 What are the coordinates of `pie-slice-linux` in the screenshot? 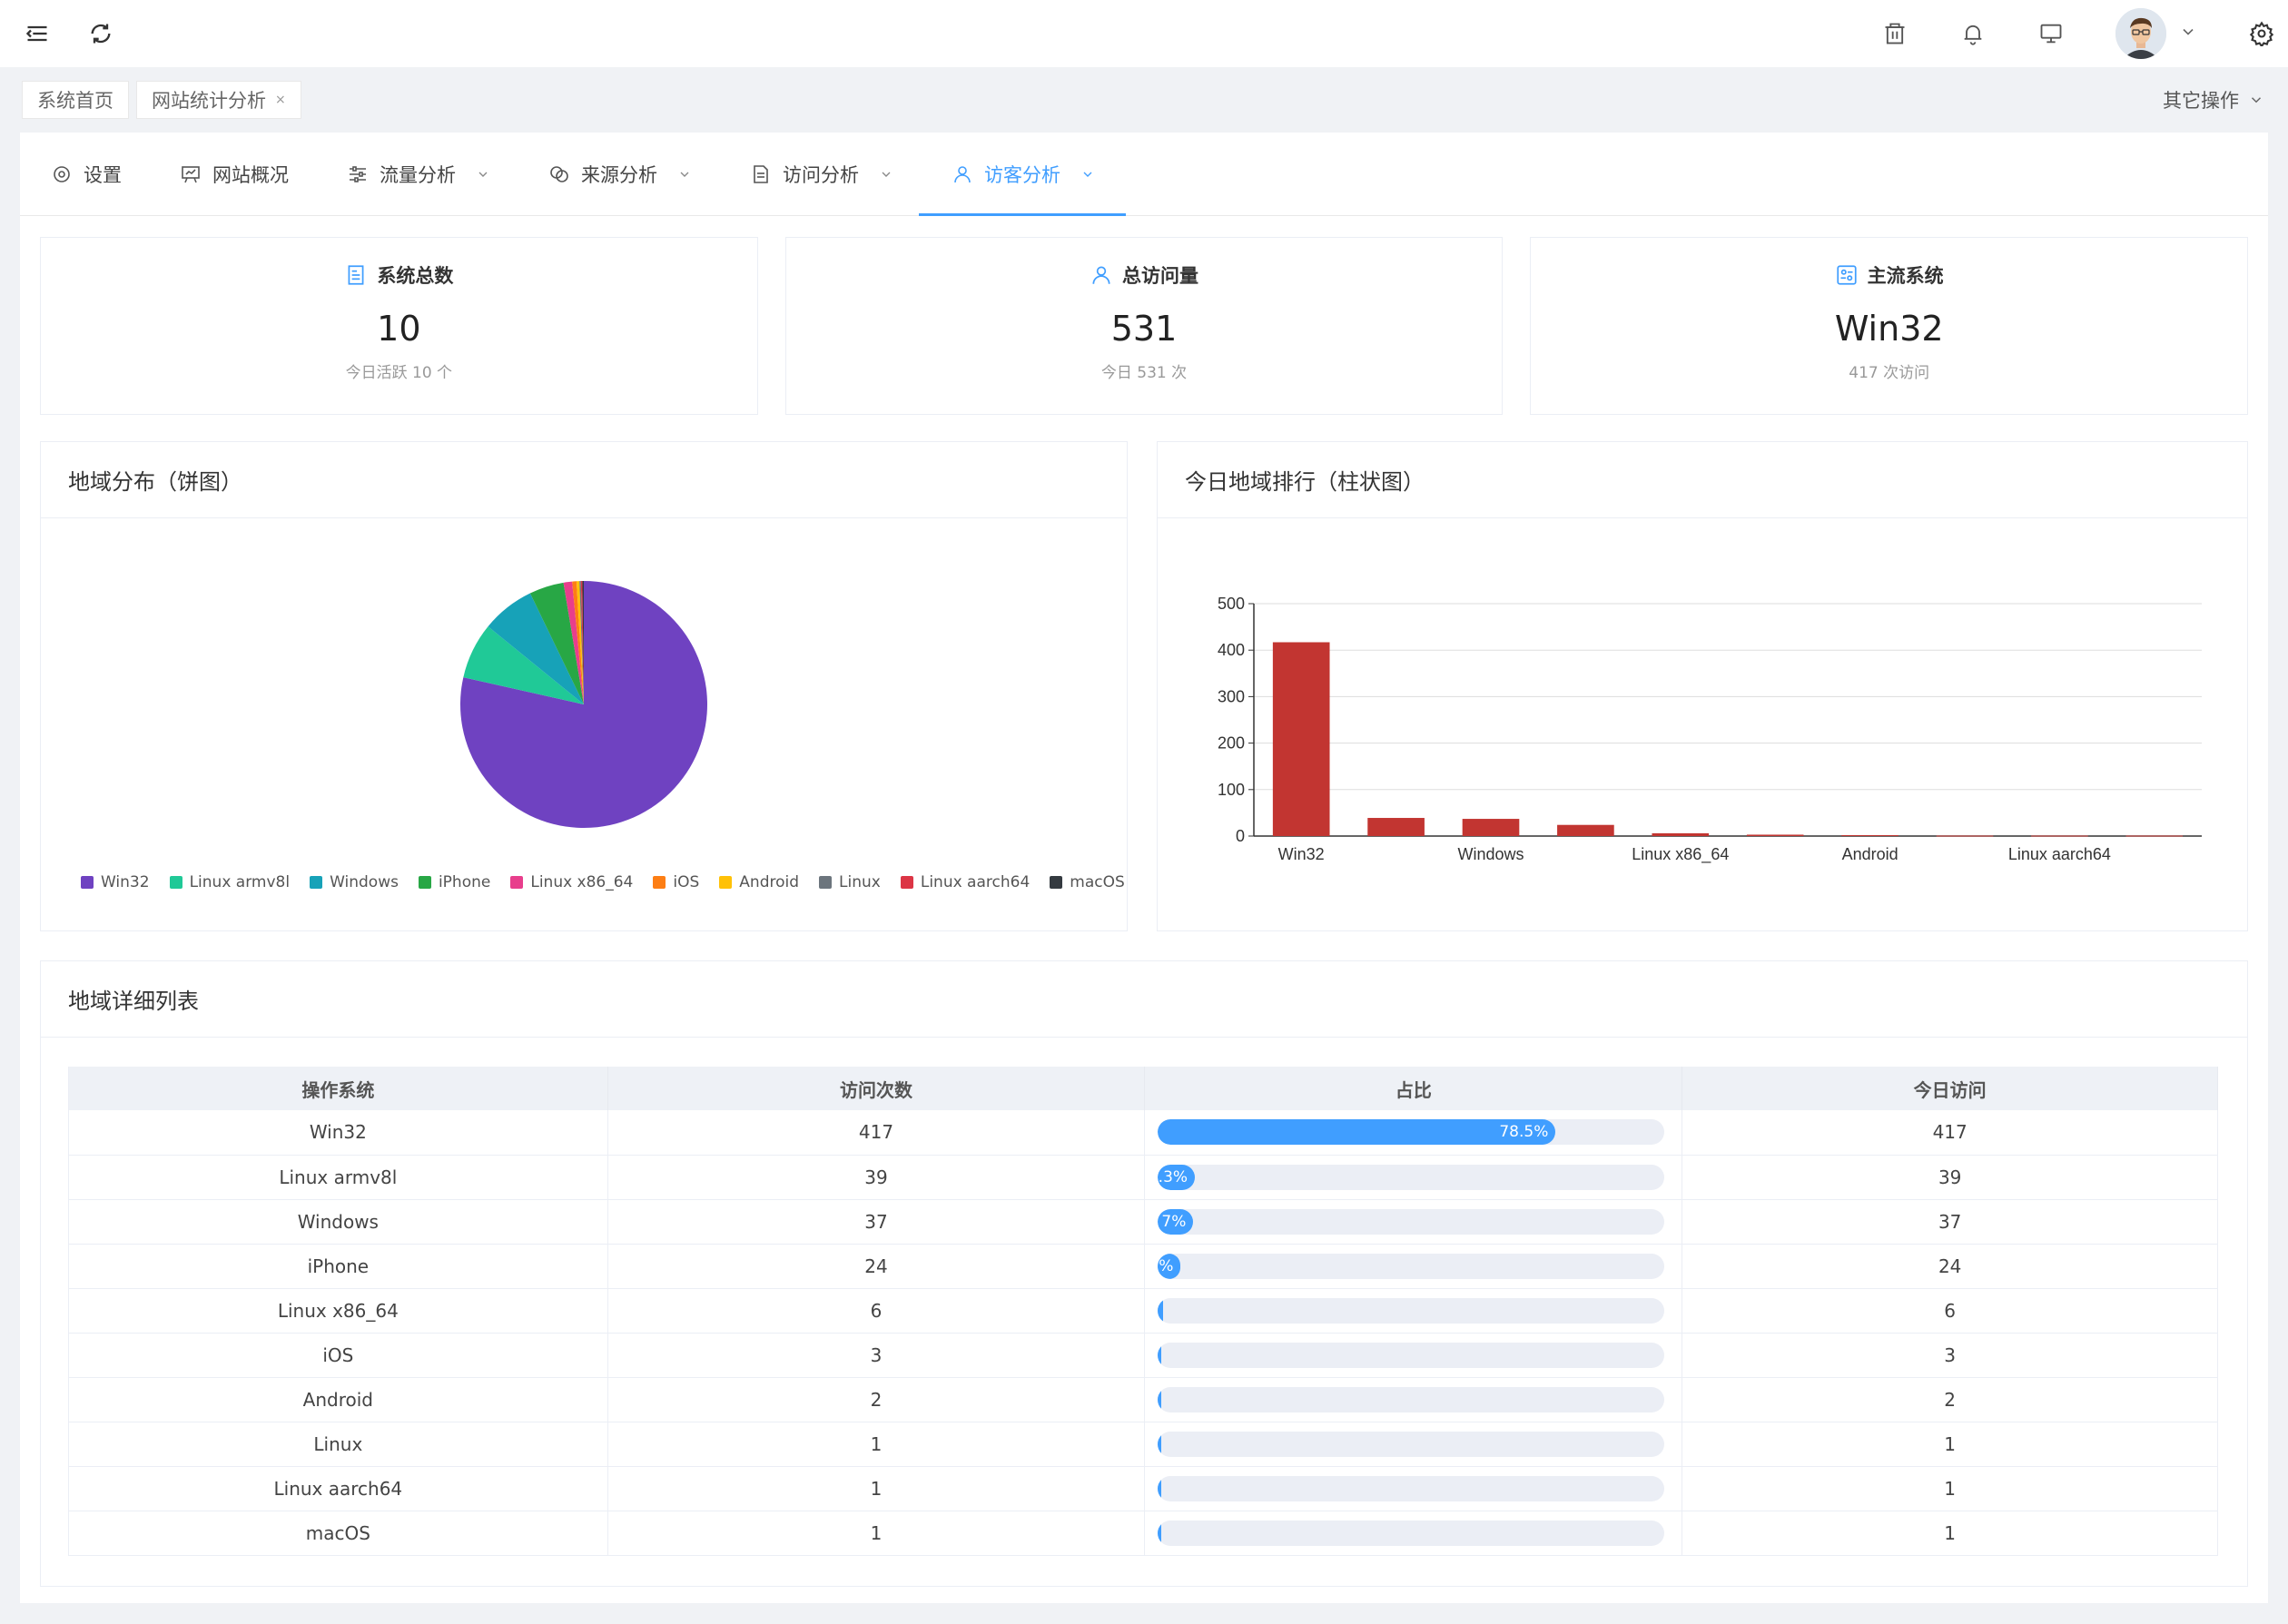 It's located at (581, 642).